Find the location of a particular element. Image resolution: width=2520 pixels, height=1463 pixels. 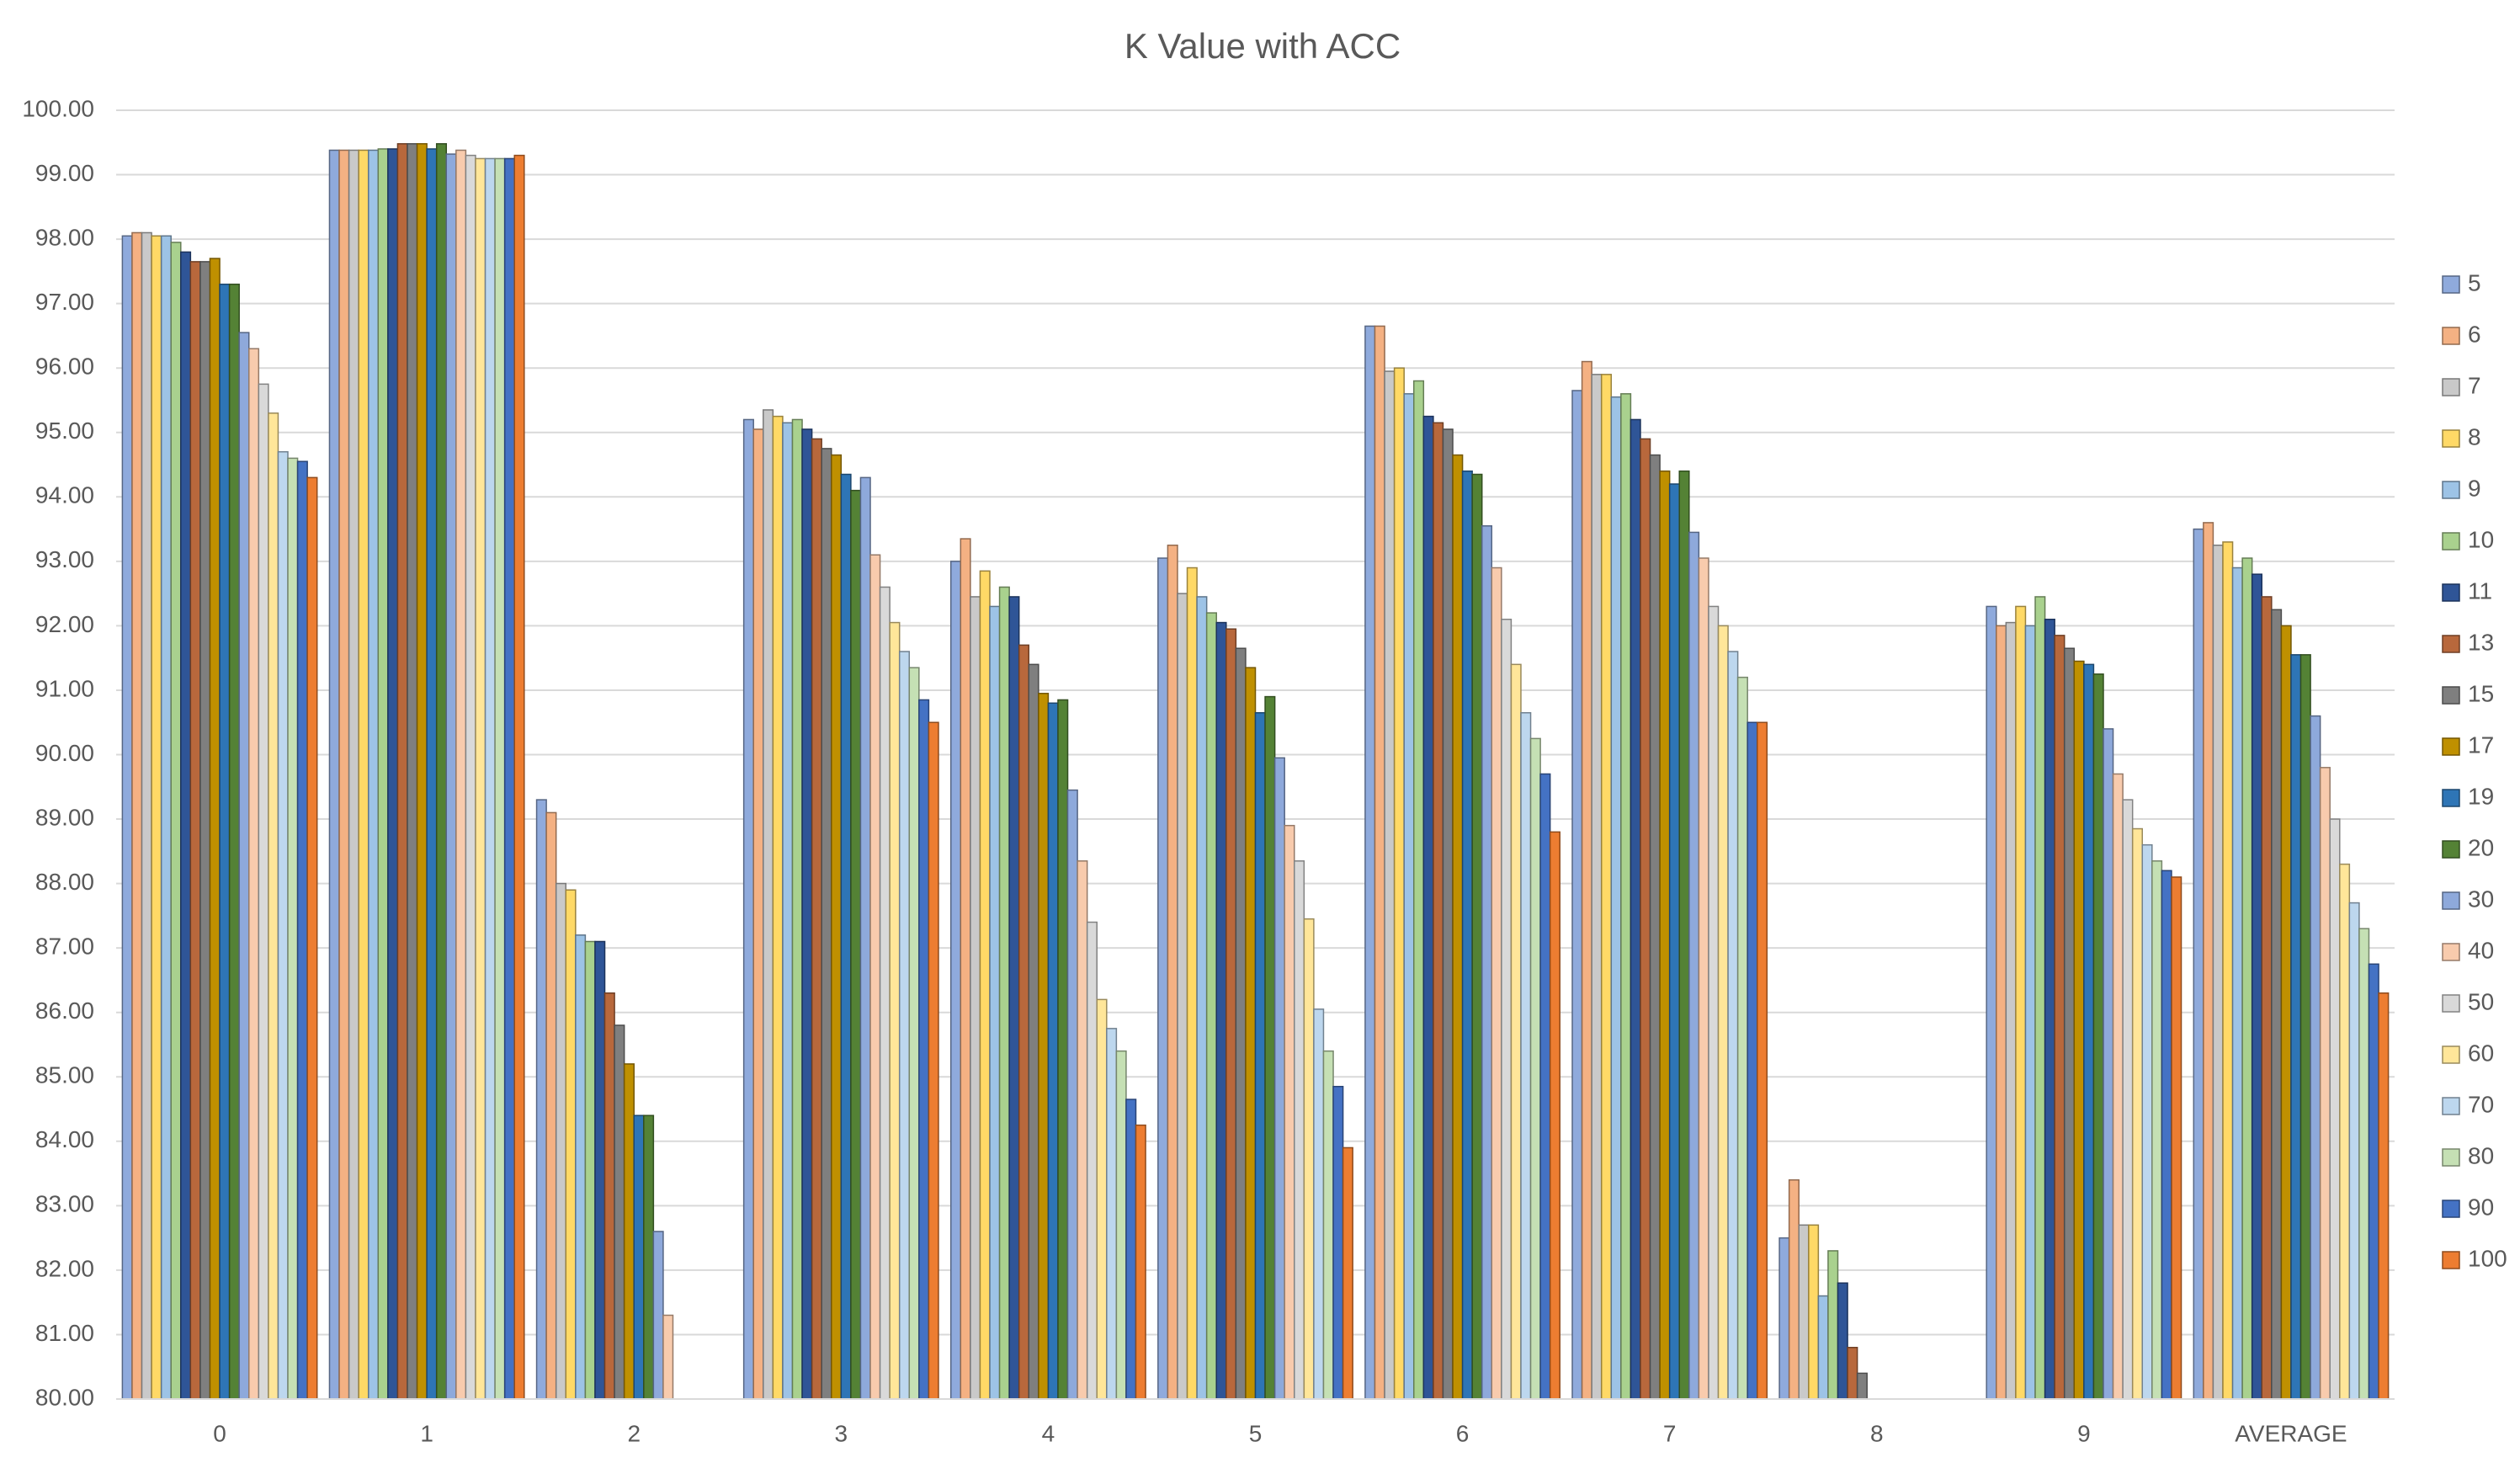

legend-label: 8 is located at coordinates (2474, 436).